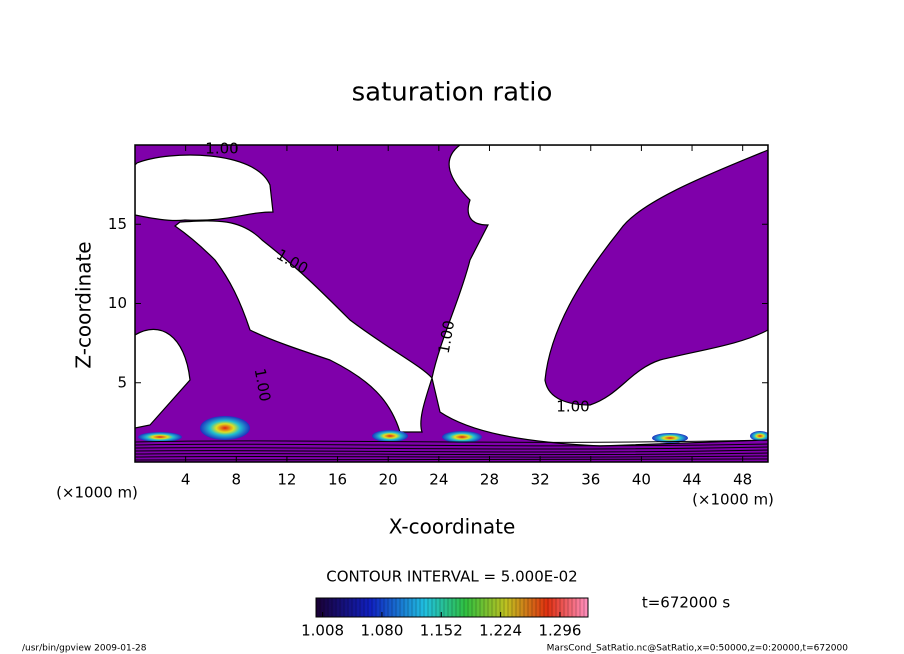 The width and height of the screenshot is (904, 654). I want to click on x-tick-label: 20, so click(388, 480).